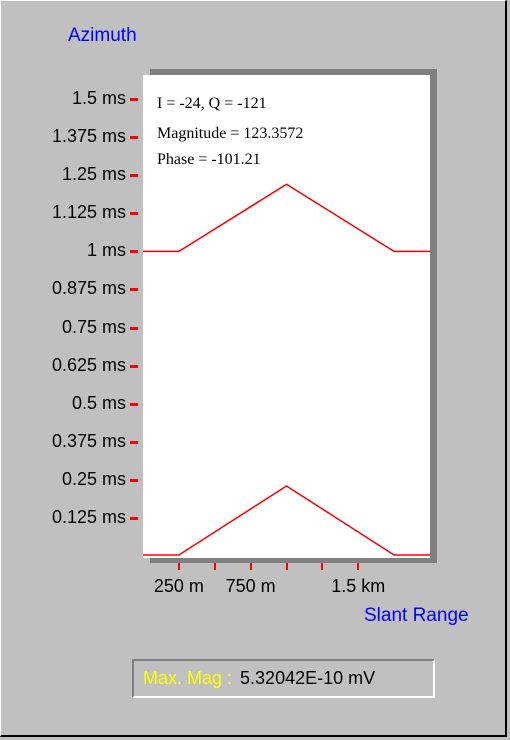  What do you see at coordinates (209, 159) in the screenshot?
I see `phase-readout: Phase = -101.21` at bounding box center [209, 159].